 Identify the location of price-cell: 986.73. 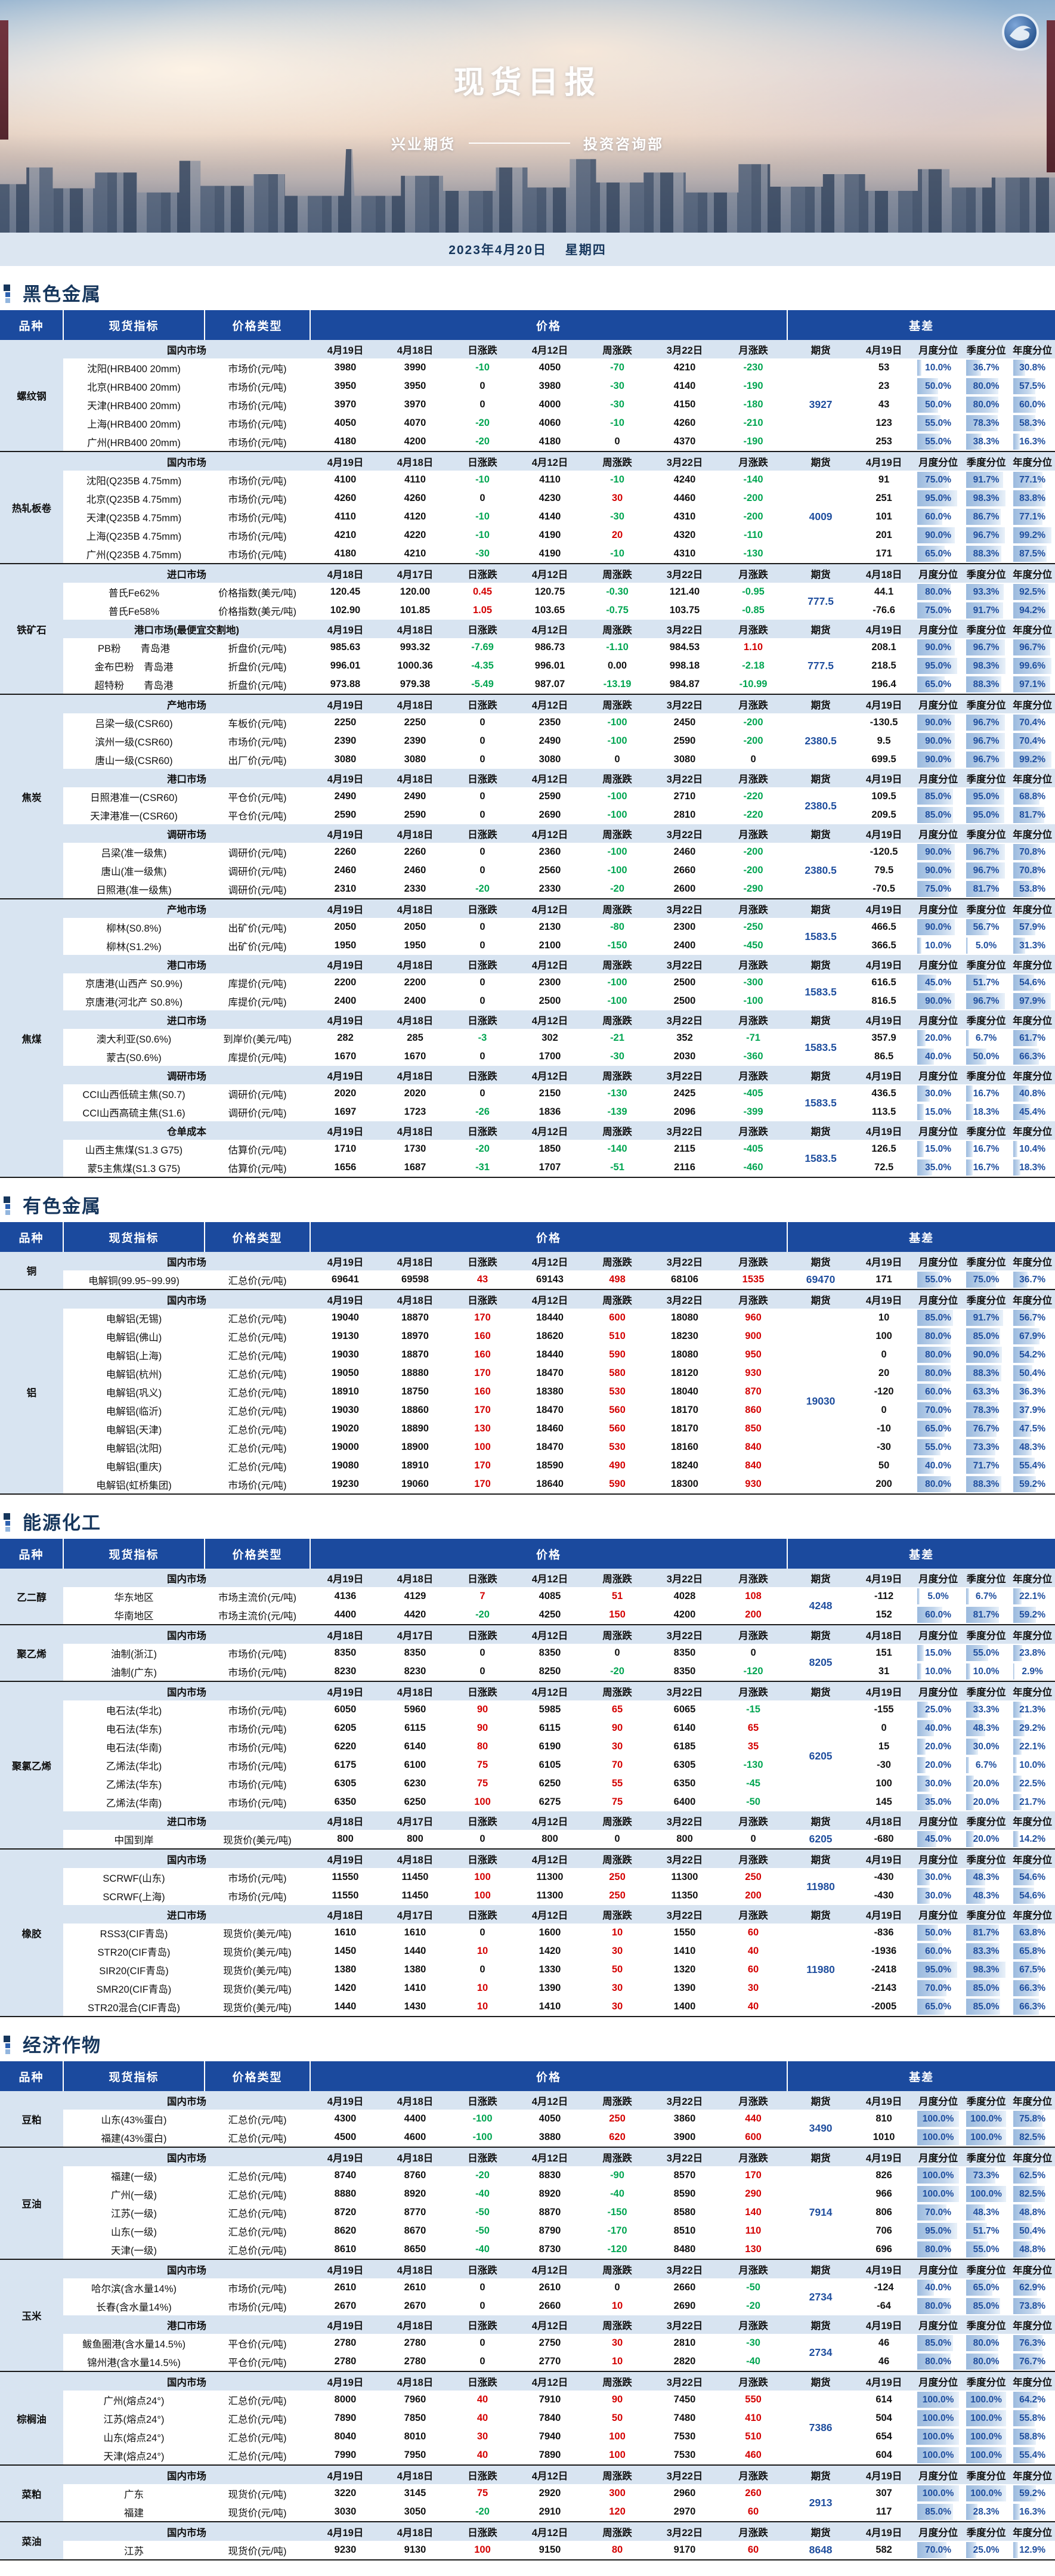
(549, 647).